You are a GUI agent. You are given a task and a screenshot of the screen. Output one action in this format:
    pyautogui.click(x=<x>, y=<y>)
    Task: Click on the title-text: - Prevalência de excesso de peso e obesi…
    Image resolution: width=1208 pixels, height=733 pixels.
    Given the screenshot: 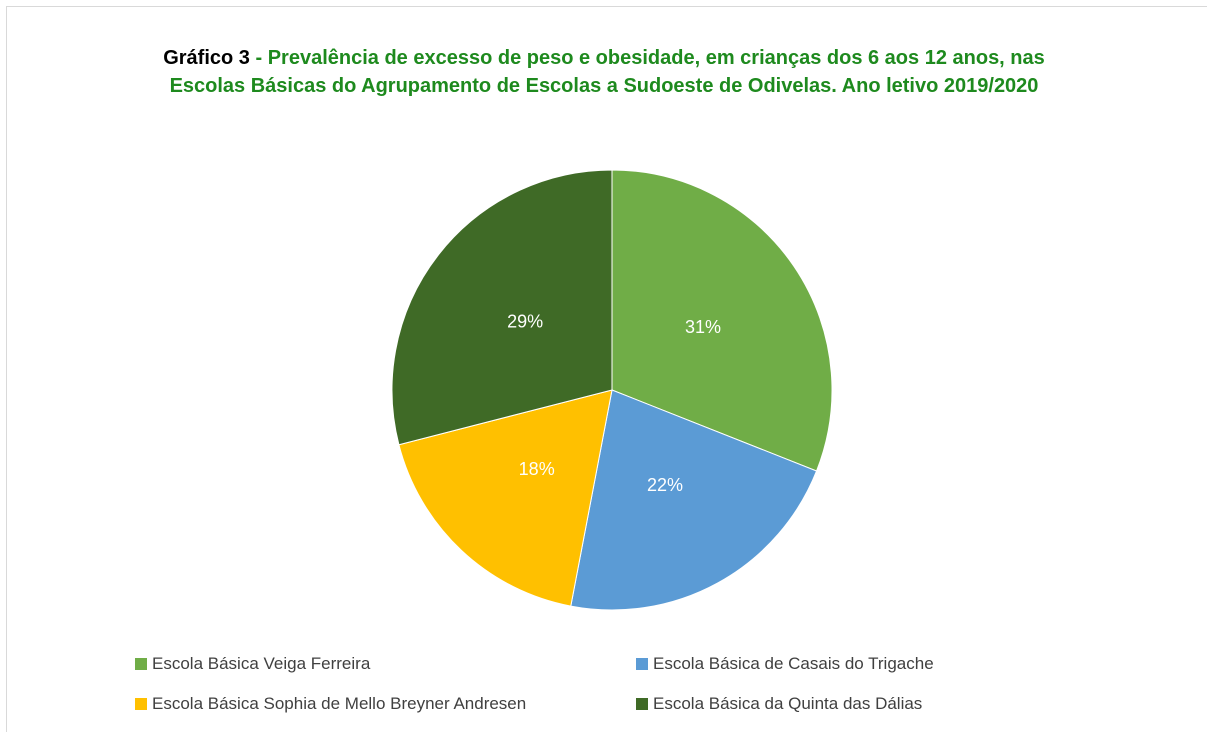 What is the action you would take?
    pyautogui.click(x=607, y=72)
    